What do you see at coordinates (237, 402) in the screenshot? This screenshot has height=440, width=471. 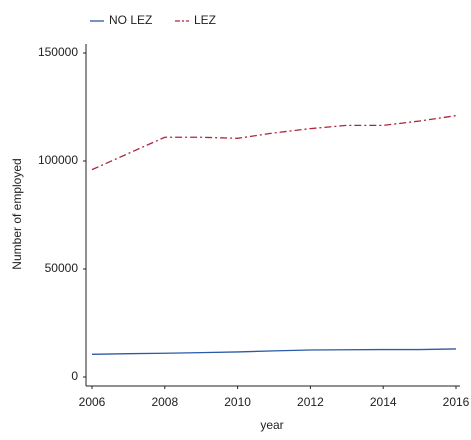 I see `x-tick-label: 2010` at bounding box center [237, 402].